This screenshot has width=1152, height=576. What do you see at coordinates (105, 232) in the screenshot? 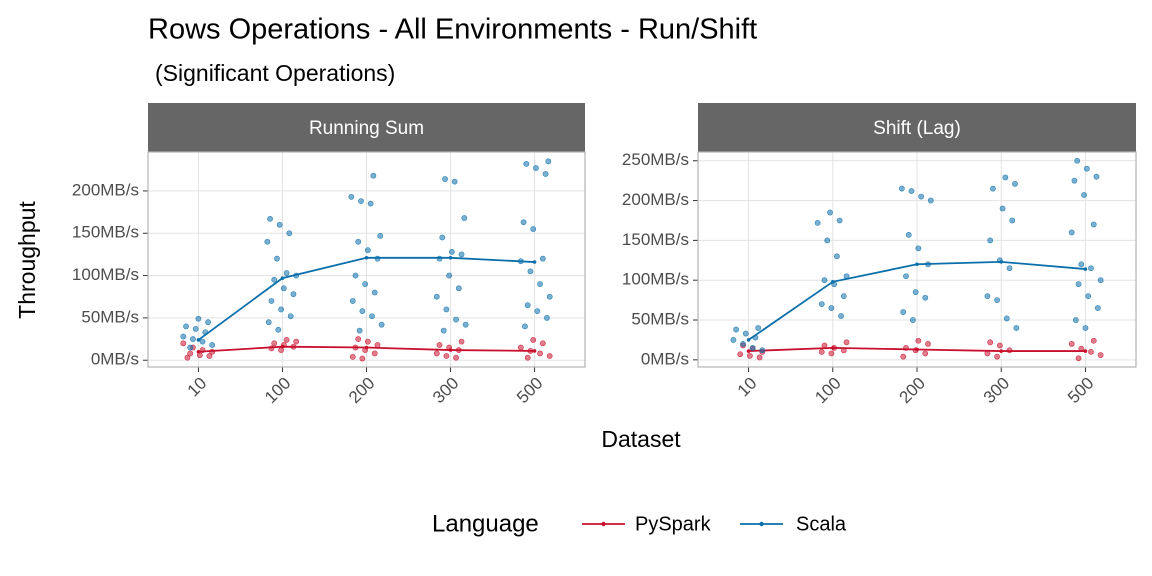
I see `y-tick-label: 150MB/s` at bounding box center [105, 232].